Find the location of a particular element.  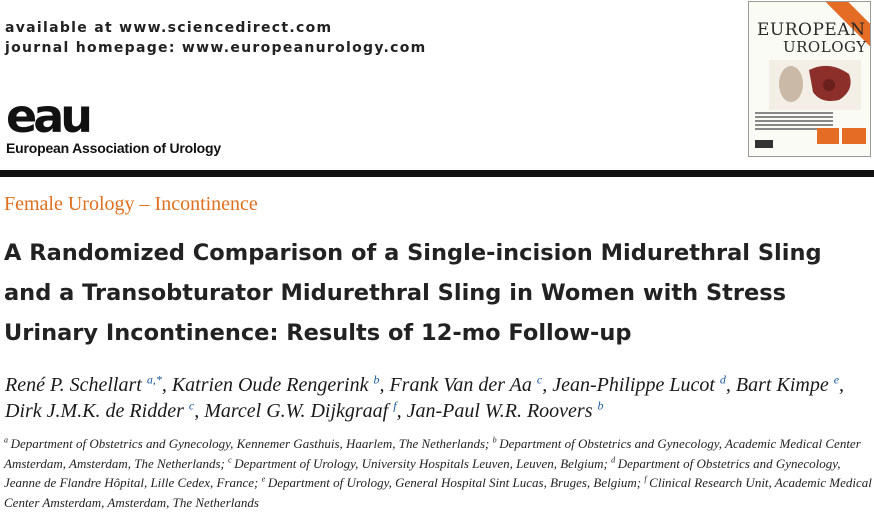

eau-full-name: European Association of Urology is located at coordinates (113, 148).